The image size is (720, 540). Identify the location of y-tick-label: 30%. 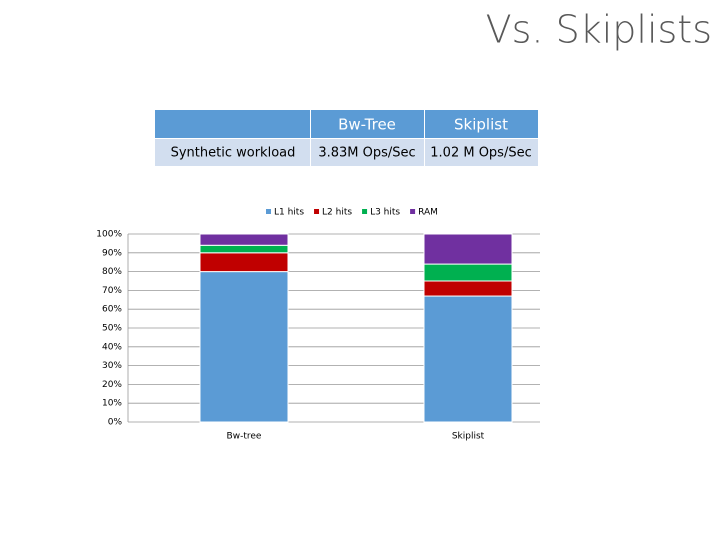
(112, 366).